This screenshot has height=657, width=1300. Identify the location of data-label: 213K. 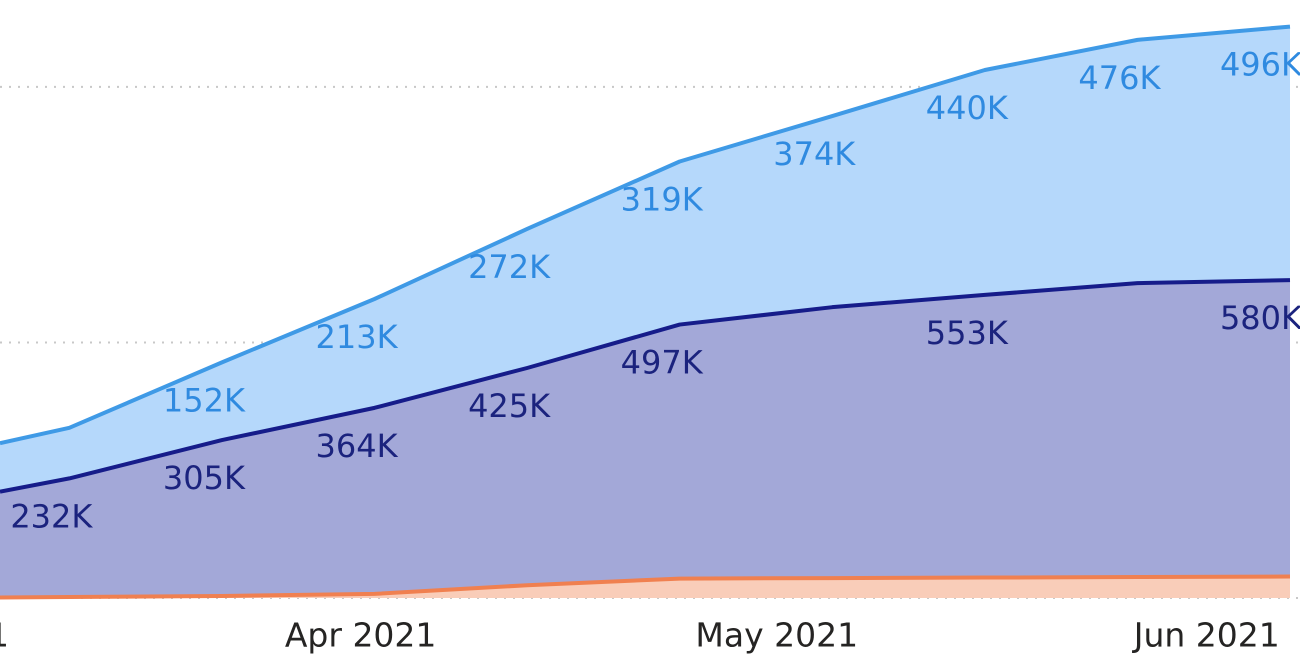
(356, 337).